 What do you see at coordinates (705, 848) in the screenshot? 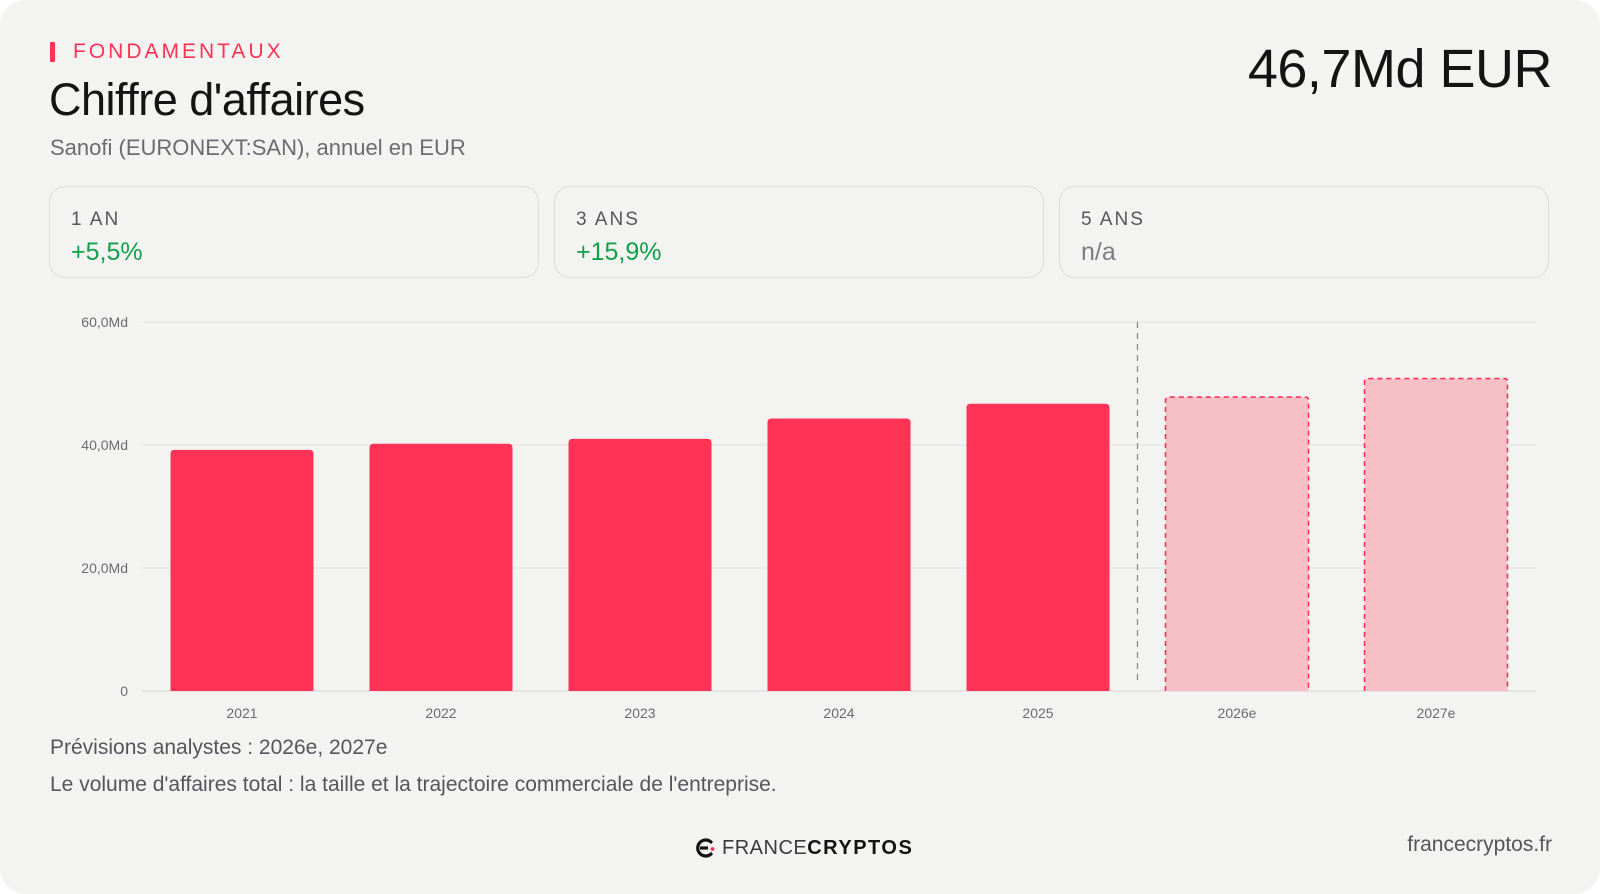
I see `brand-mark-icon` at bounding box center [705, 848].